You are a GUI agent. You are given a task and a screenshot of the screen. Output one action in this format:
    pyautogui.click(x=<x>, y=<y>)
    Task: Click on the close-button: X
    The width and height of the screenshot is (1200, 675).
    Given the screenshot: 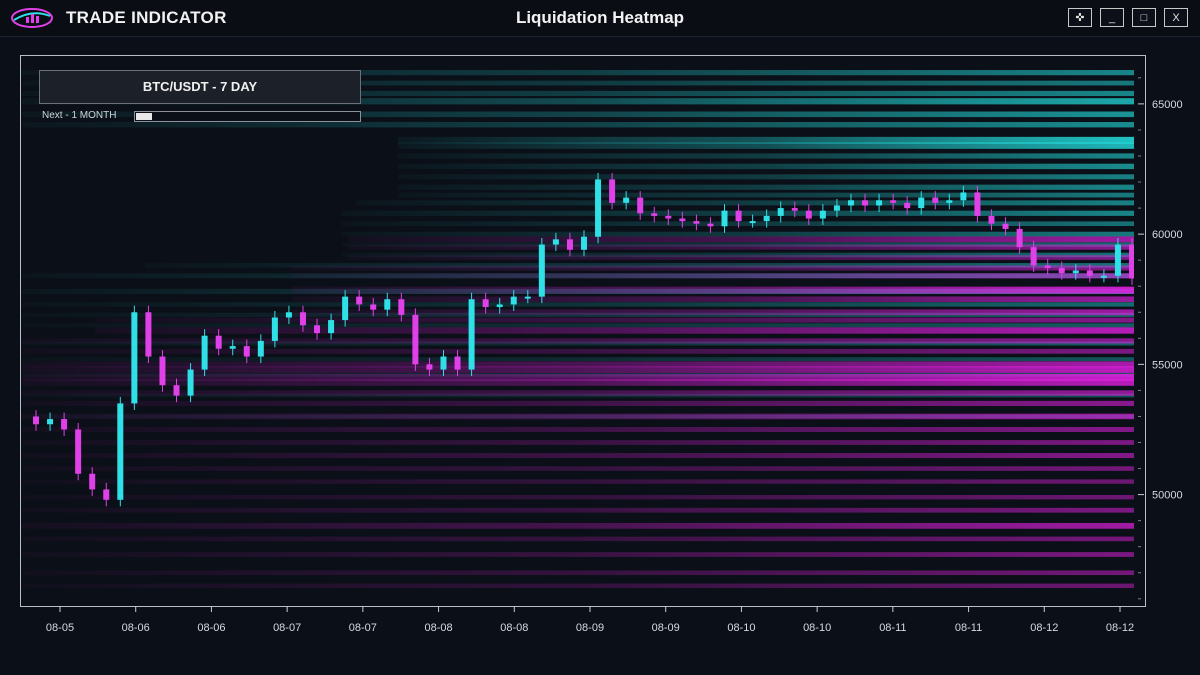 What is the action you would take?
    pyautogui.click(x=1176, y=17)
    